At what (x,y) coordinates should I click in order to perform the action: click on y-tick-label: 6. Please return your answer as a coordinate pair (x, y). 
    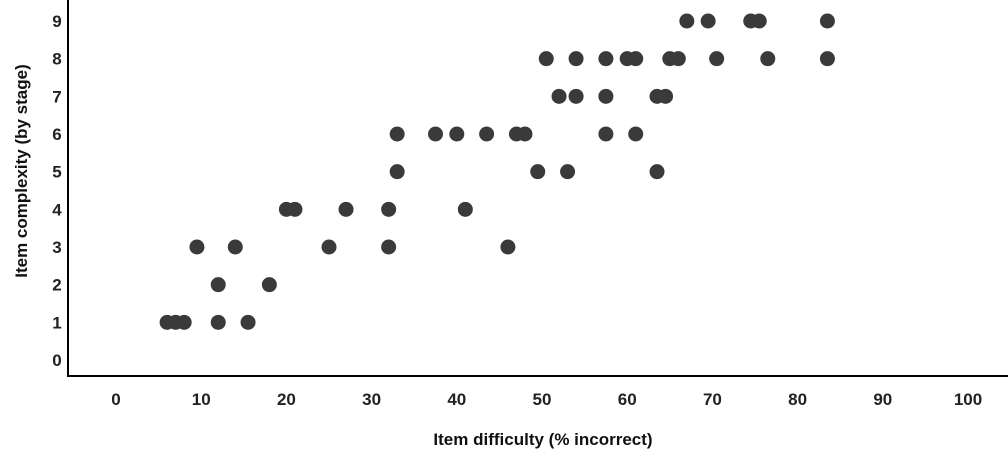
    Looking at the image, I should click on (56, 134).